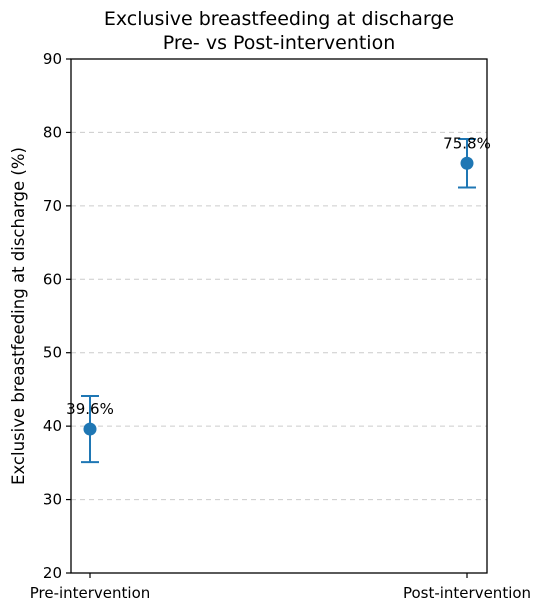  Describe the element at coordinates (52, 206) in the screenshot. I see `y-tick-label: 70` at that location.